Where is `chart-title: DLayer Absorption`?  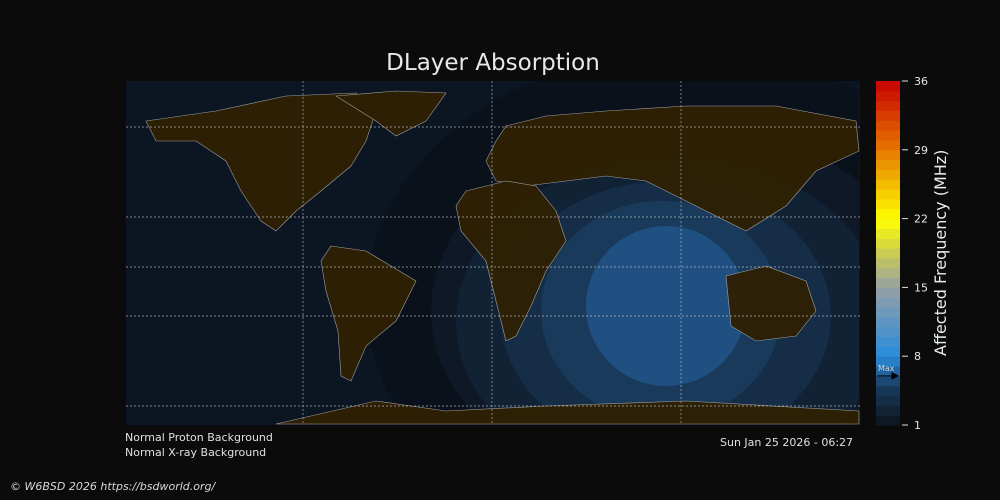 chart-title: DLayer Absorption is located at coordinates (493, 63).